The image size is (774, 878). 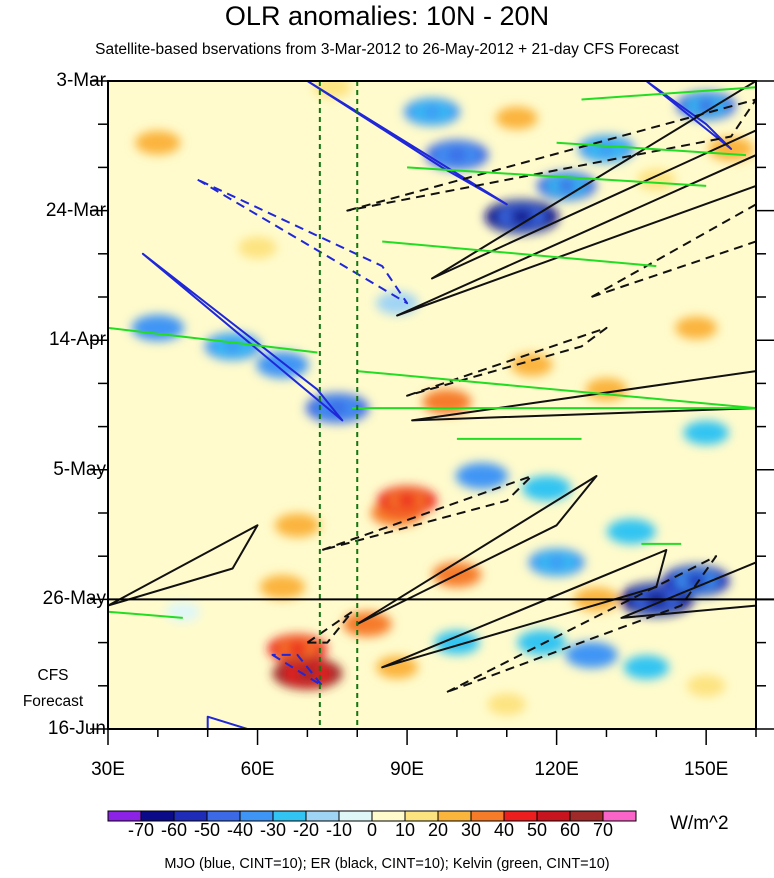 I want to click on colorbar-tick-label: 10, so click(x=405, y=830).